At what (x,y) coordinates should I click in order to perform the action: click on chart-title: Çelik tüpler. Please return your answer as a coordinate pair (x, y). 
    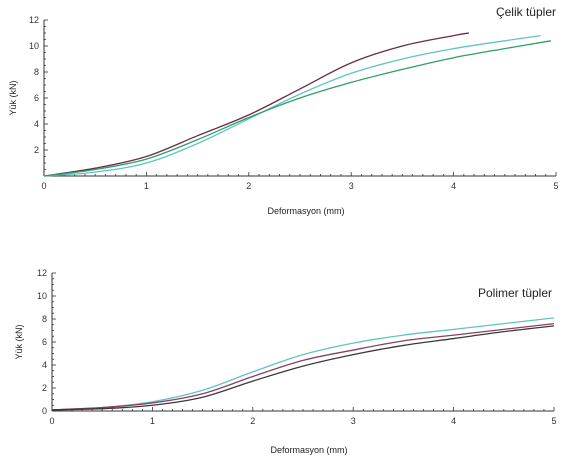
    Looking at the image, I should click on (526, 12).